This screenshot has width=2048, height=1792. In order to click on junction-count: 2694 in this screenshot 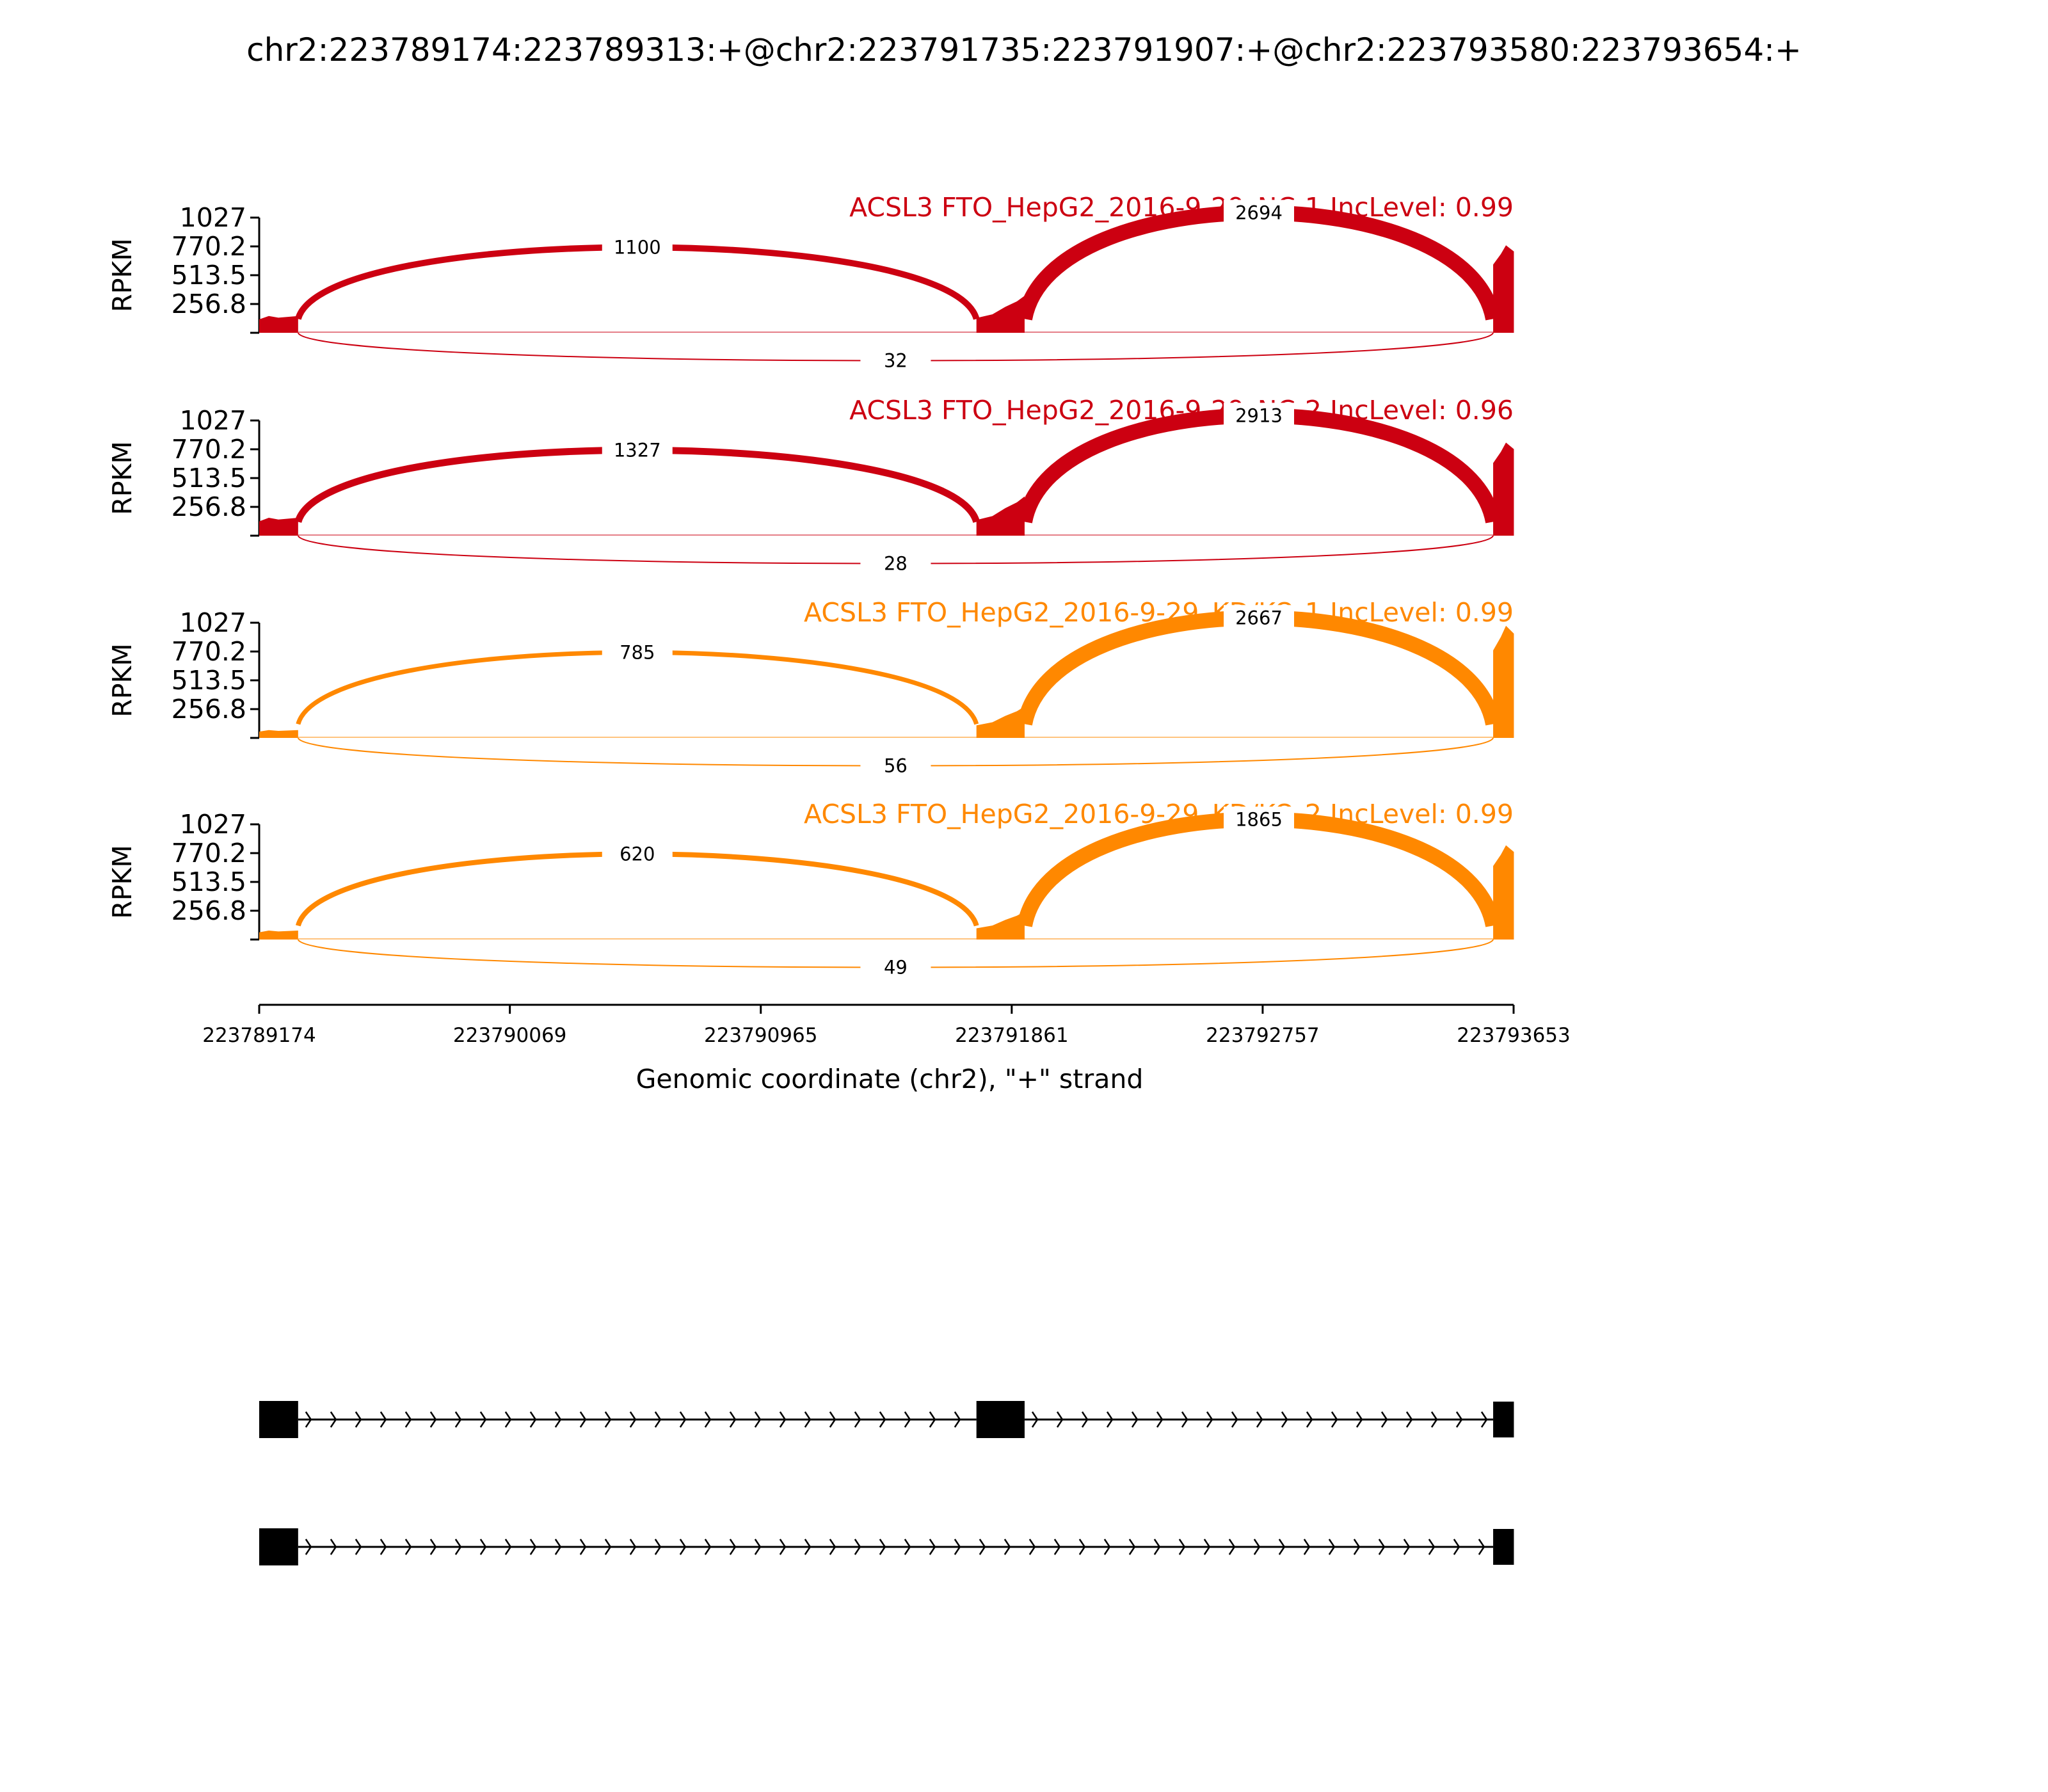, I will do `click(1259, 212)`.